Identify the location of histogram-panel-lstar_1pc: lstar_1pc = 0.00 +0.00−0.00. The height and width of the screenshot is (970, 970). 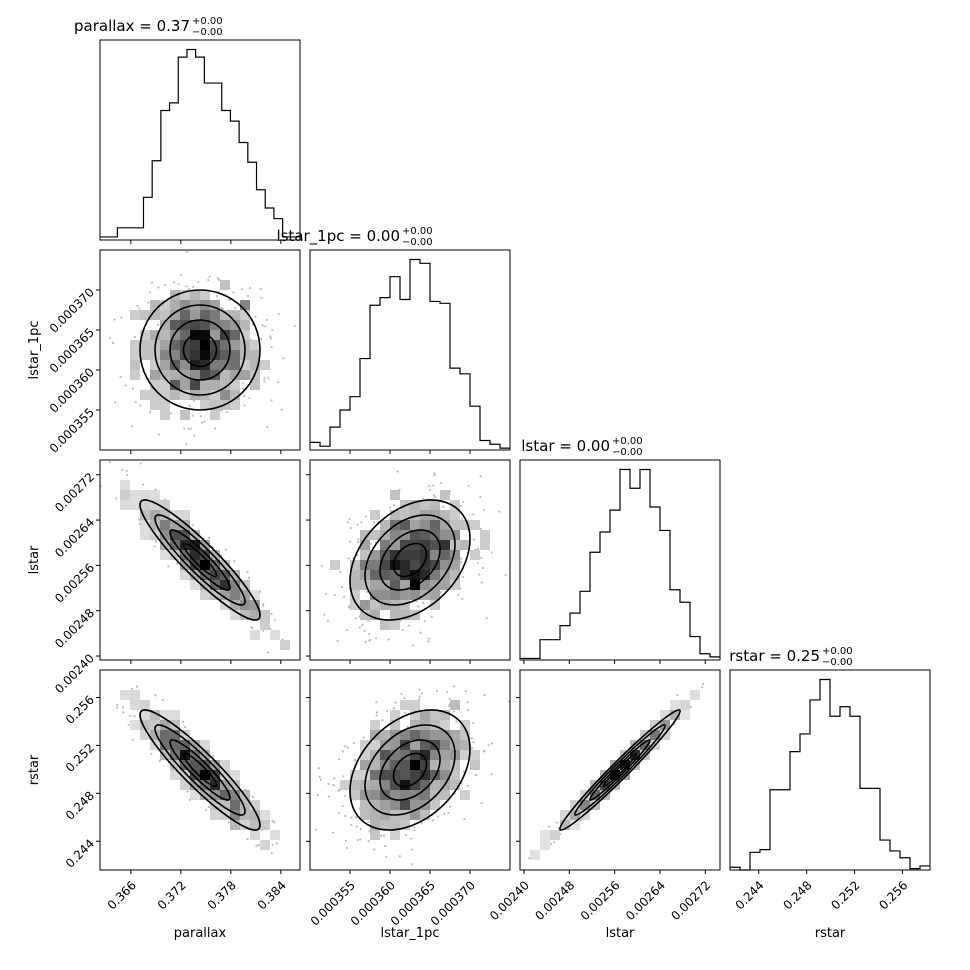
(393, 338).